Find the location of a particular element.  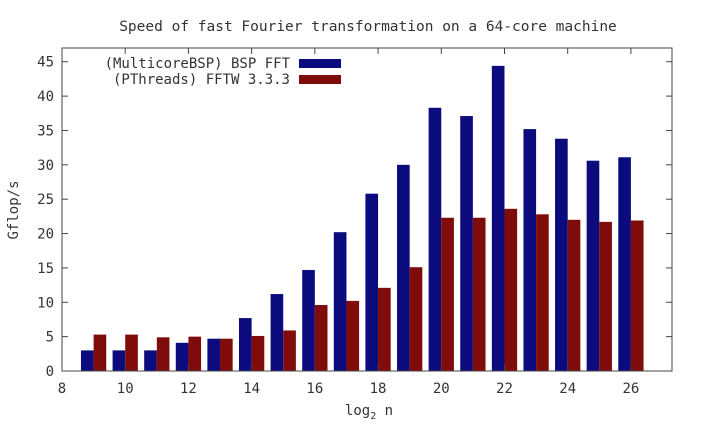

bar-series2-x10 is located at coordinates (131, 352).